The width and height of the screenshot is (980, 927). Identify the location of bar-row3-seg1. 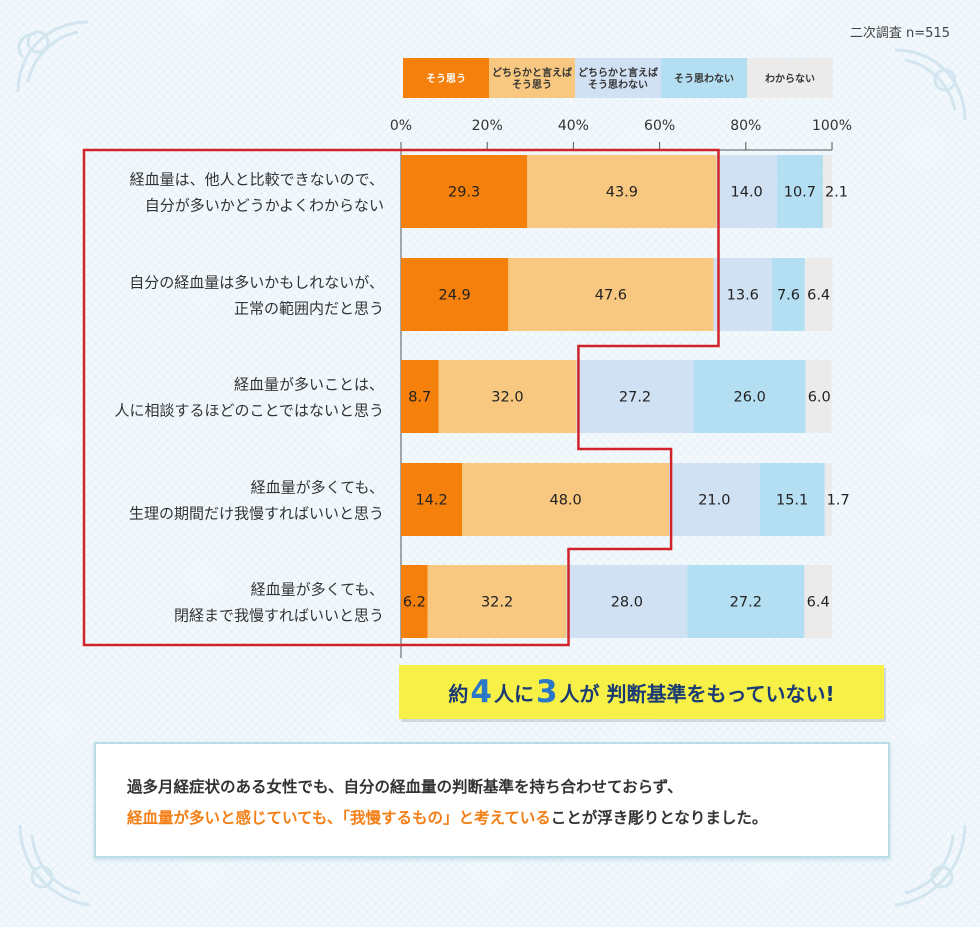
(566, 499).